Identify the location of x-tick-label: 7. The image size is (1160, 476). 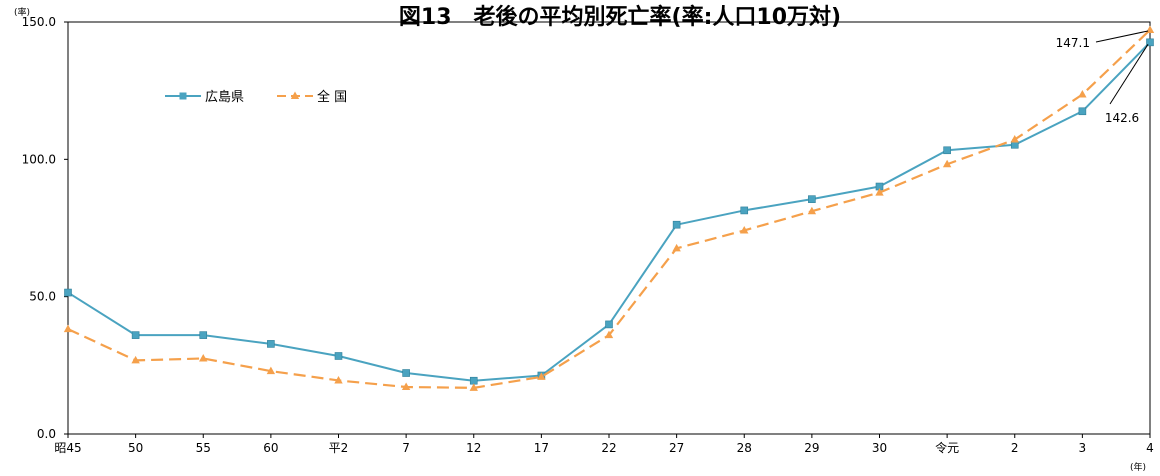
(406, 448).